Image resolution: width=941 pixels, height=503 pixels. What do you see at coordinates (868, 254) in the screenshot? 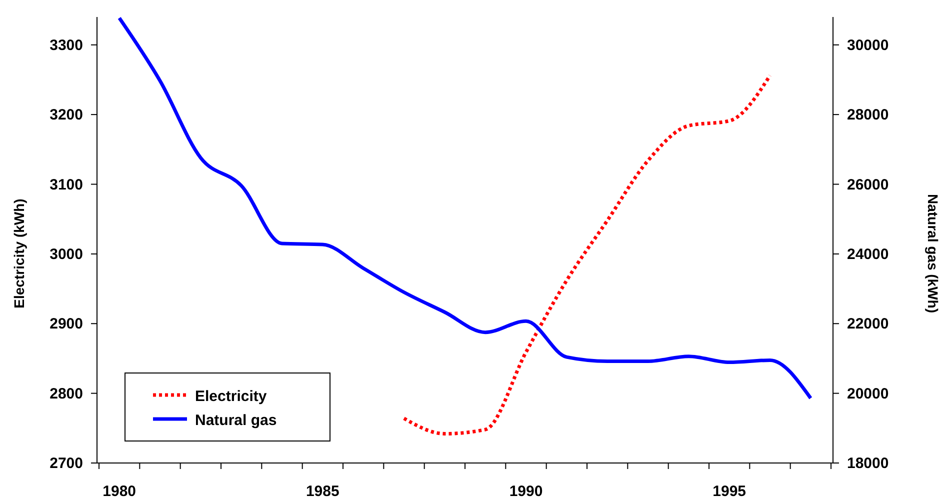
I see `y2-tick-label: 24000` at bounding box center [868, 254].